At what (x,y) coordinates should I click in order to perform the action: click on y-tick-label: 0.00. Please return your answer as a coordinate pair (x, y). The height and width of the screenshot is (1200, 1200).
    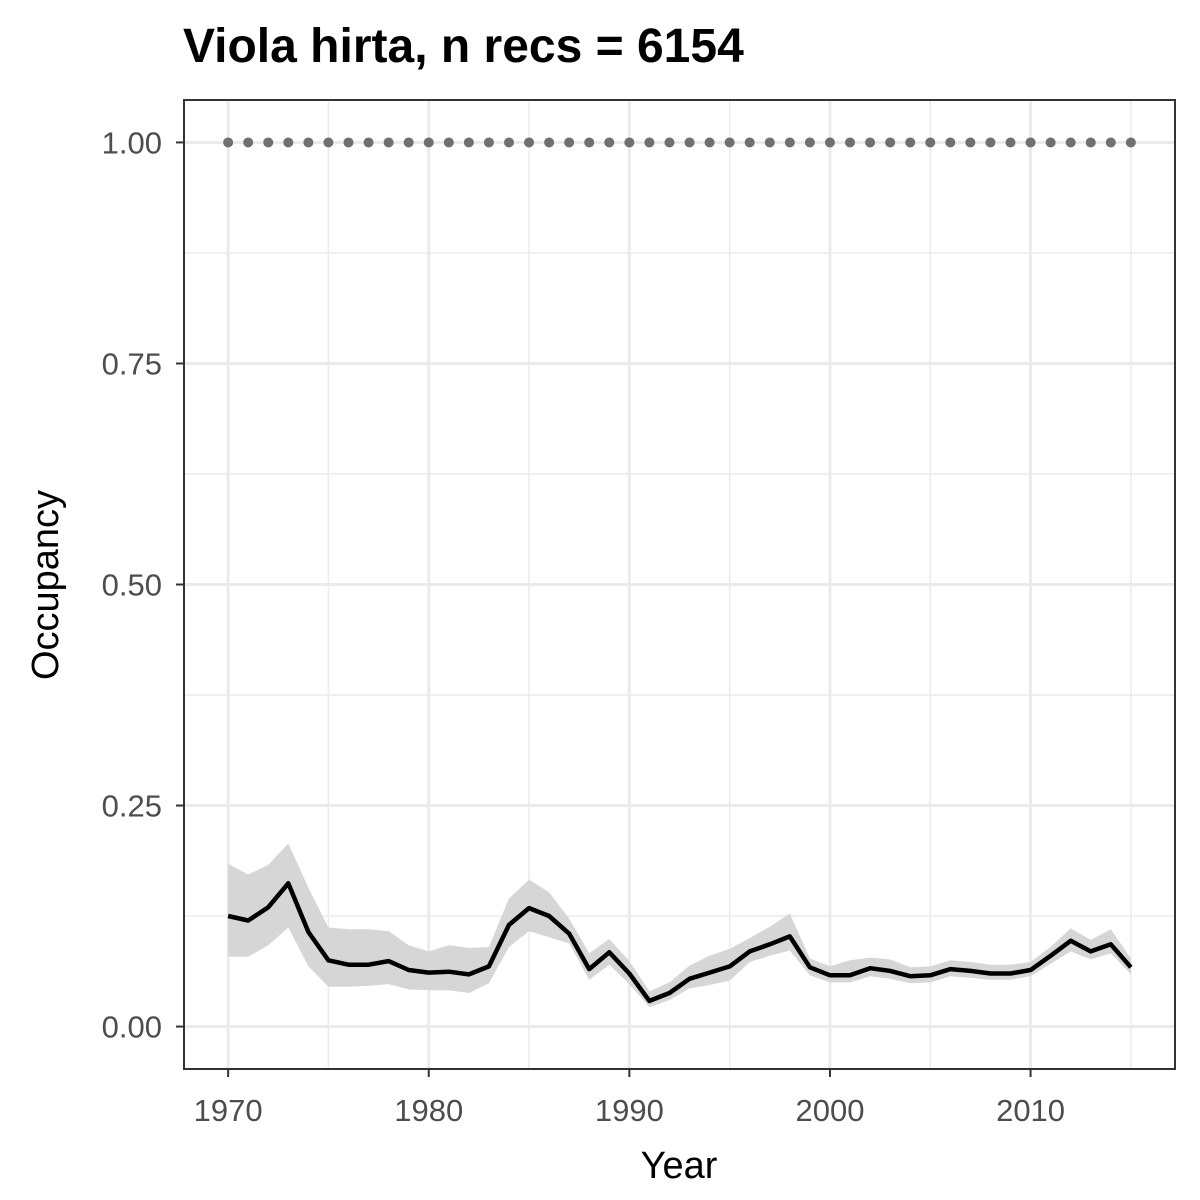
    Looking at the image, I should click on (132, 1027).